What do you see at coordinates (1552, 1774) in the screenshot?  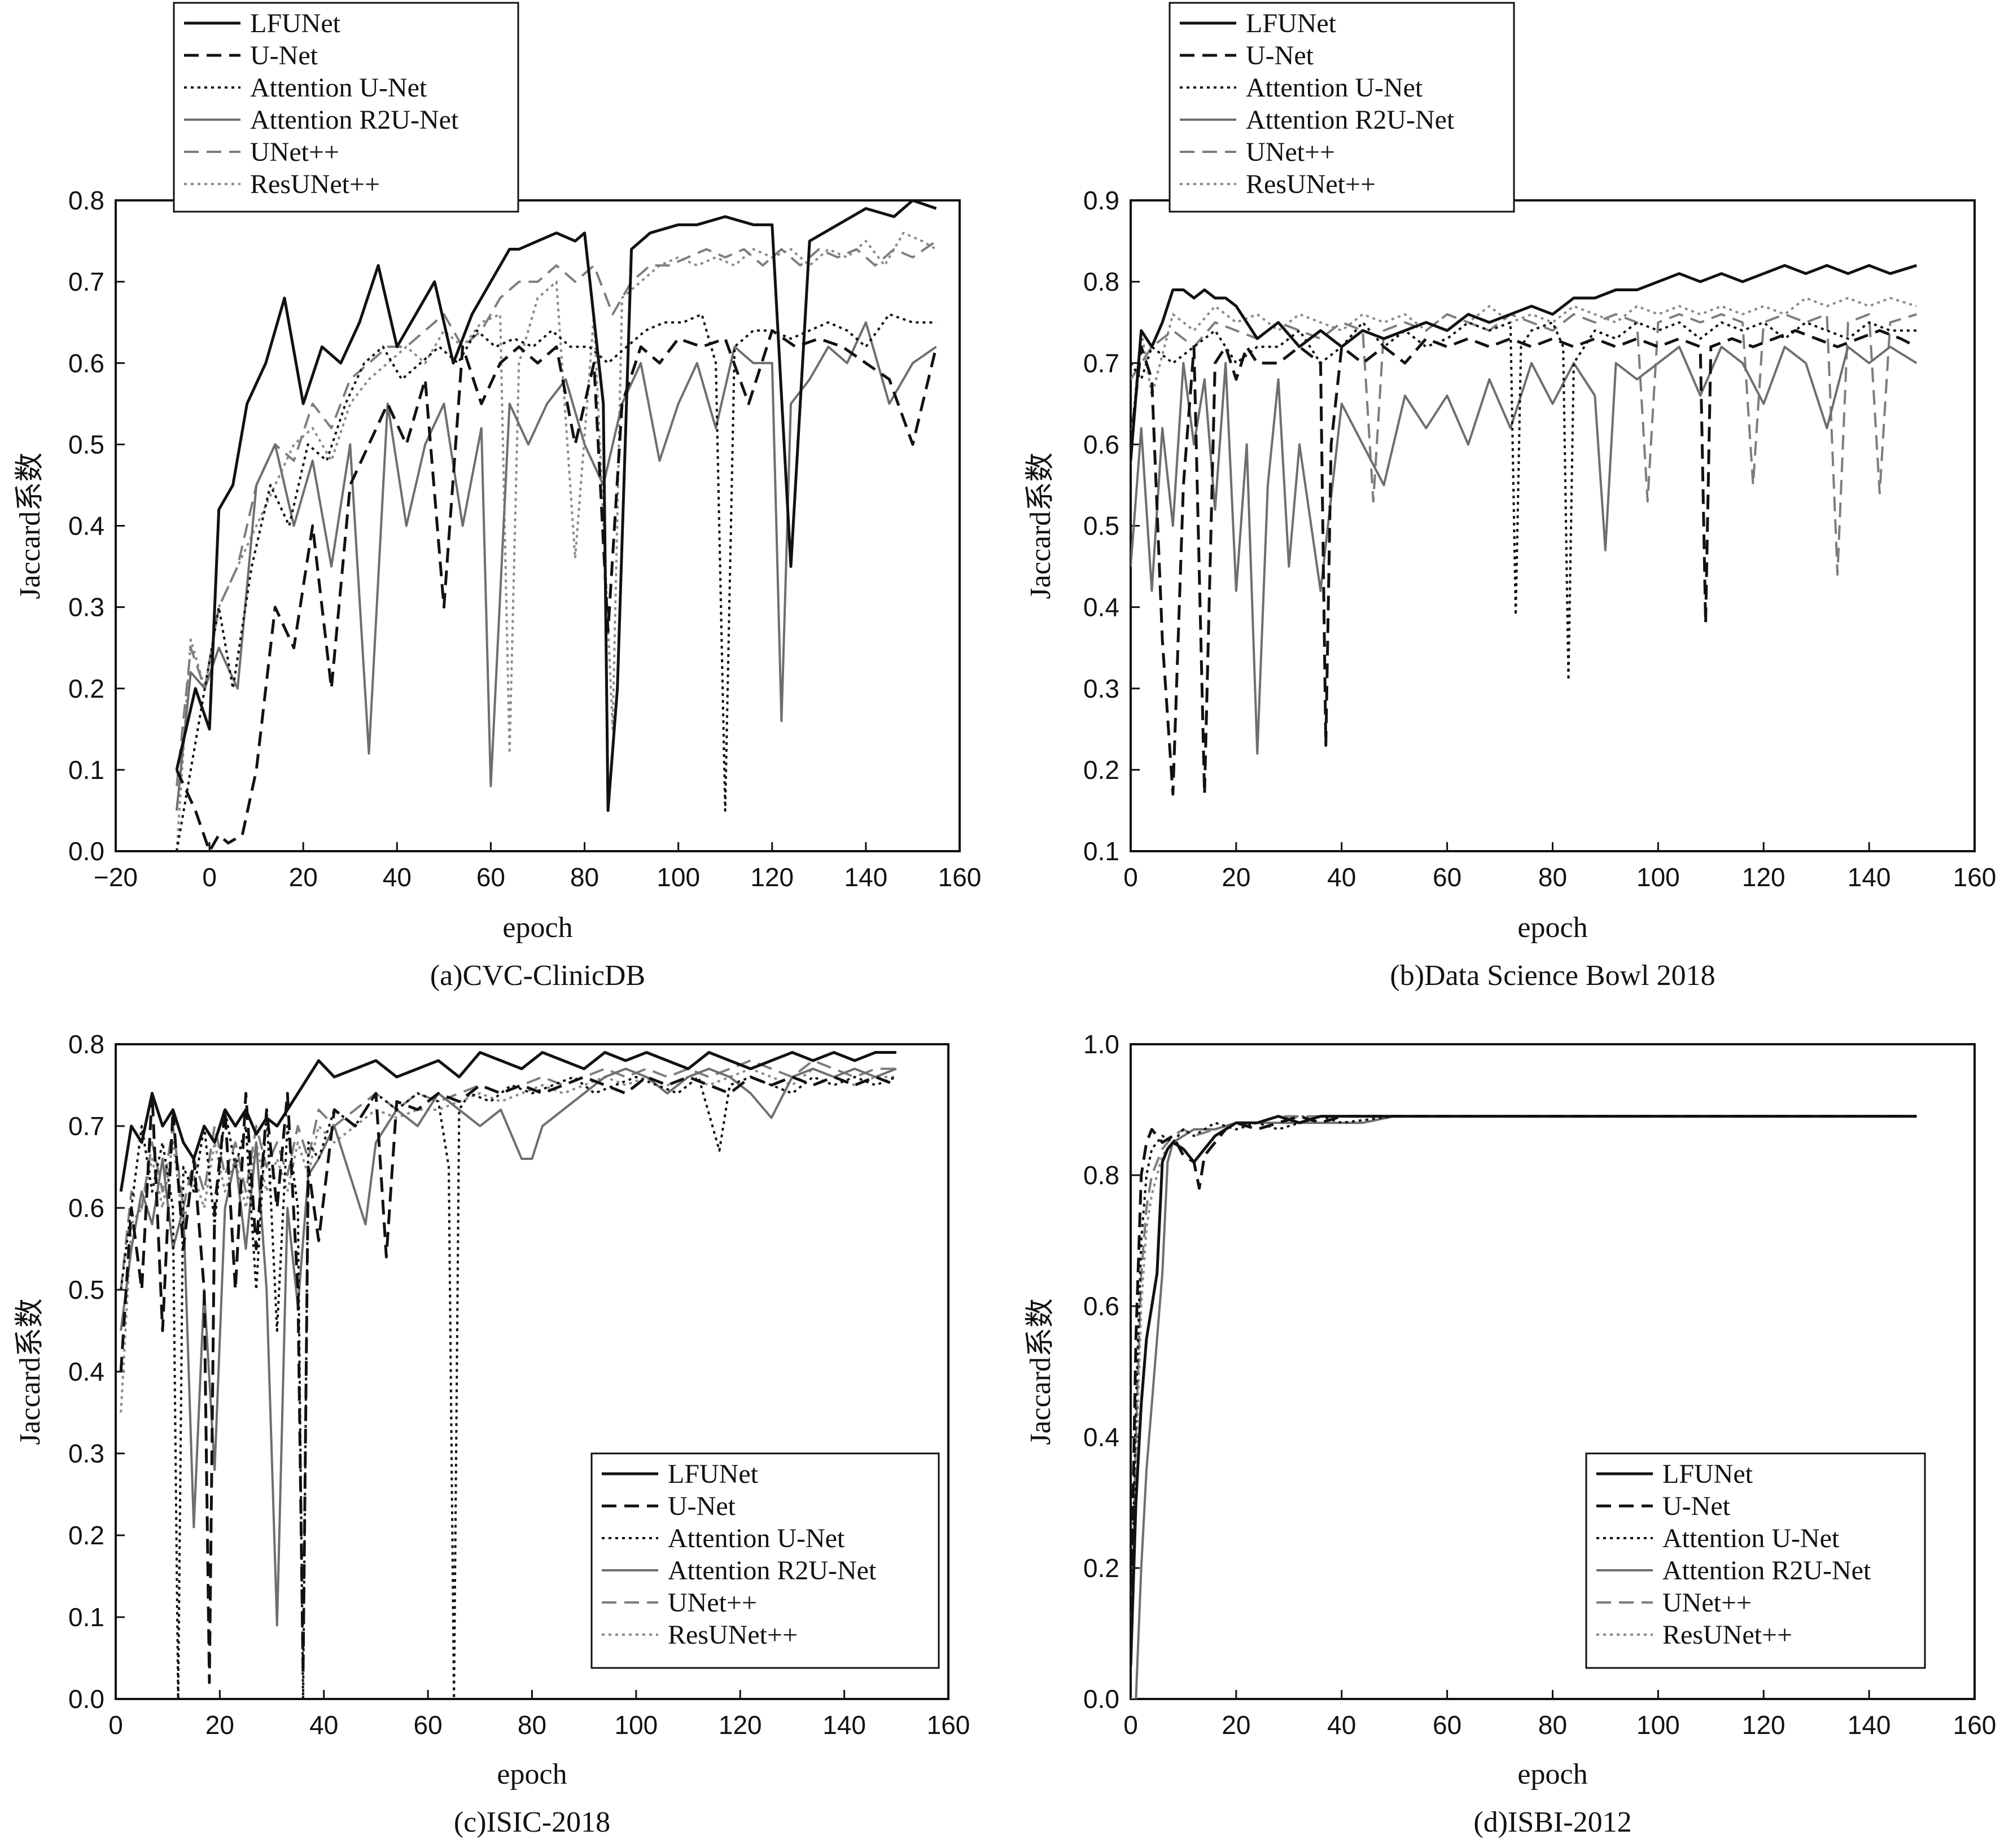 I see `x-axis-title: epoch` at bounding box center [1552, 1774].